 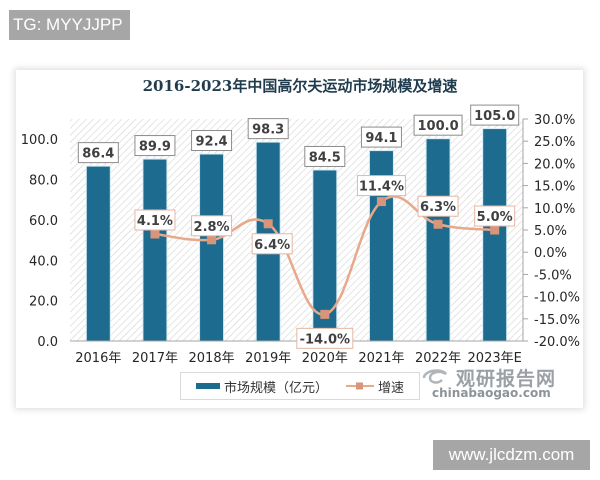 I want to click on bar-value-labels: 86.4 89.9 92.4 98.3 84.5 94.1 100.0 105.0, so click(x=298, y=135).